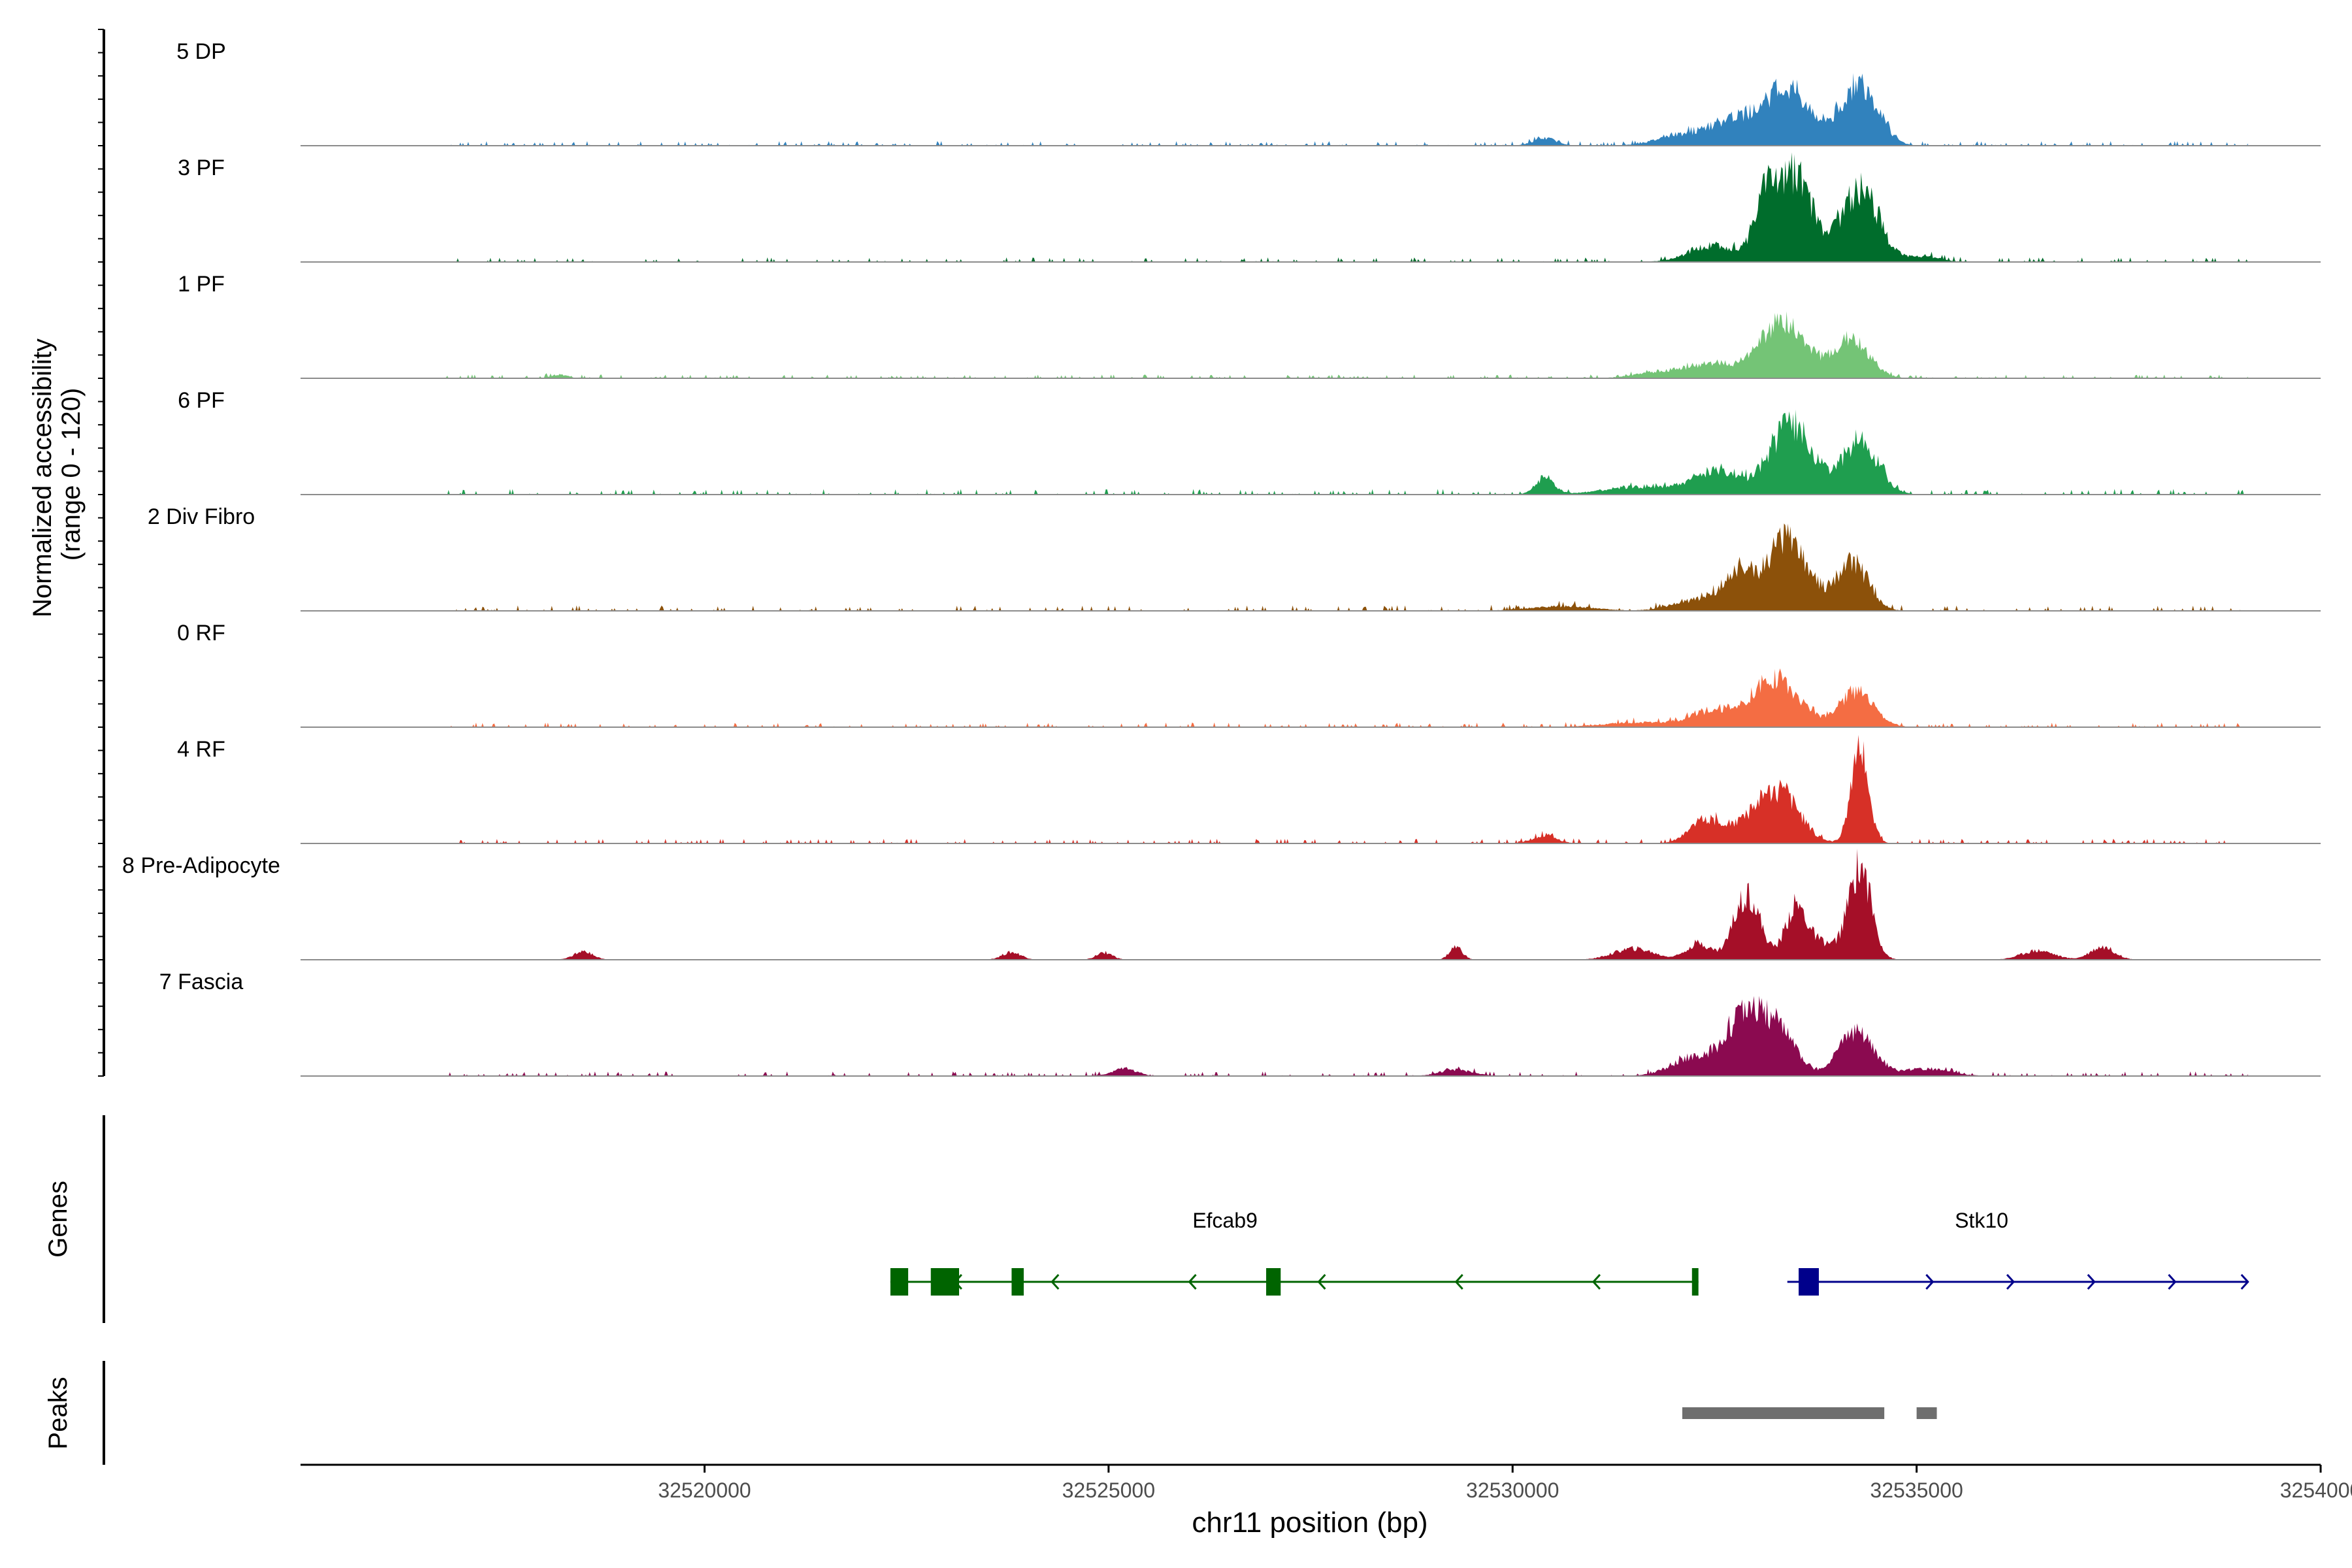 The image size is (2352, 1568). Describe the element at coordinates (58, 1413) in the screenshot. I see `peaks-label: Peaks` at that location.